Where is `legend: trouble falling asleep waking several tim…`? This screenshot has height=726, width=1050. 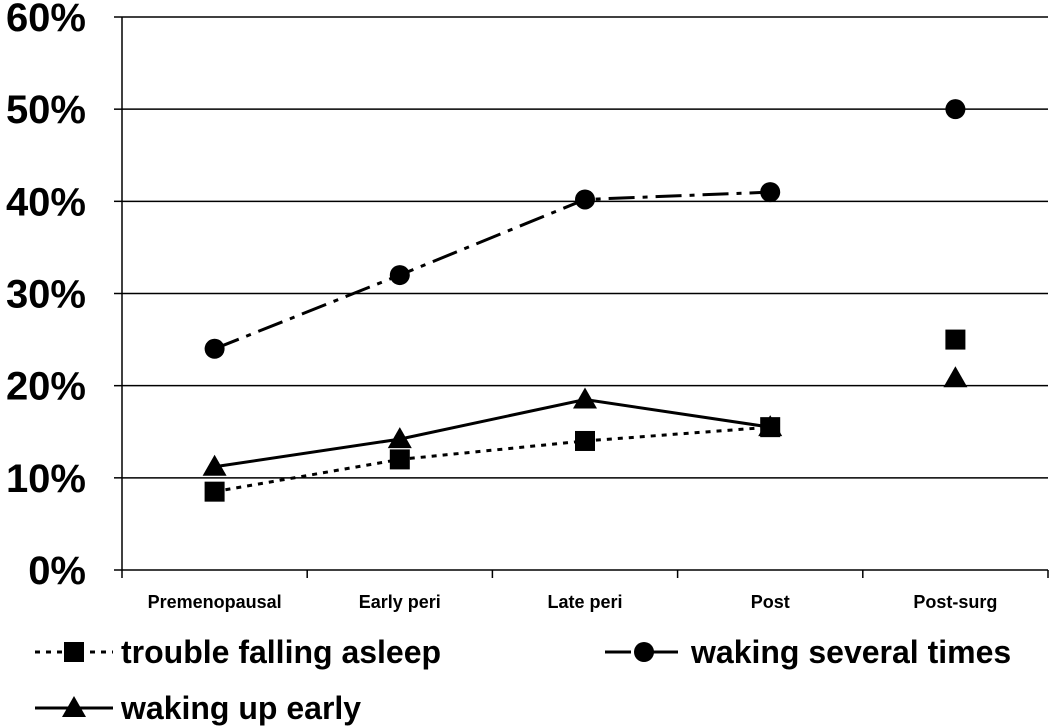 legend: trouble falling asleep waking several tim… is located at coordinates (523, 680).